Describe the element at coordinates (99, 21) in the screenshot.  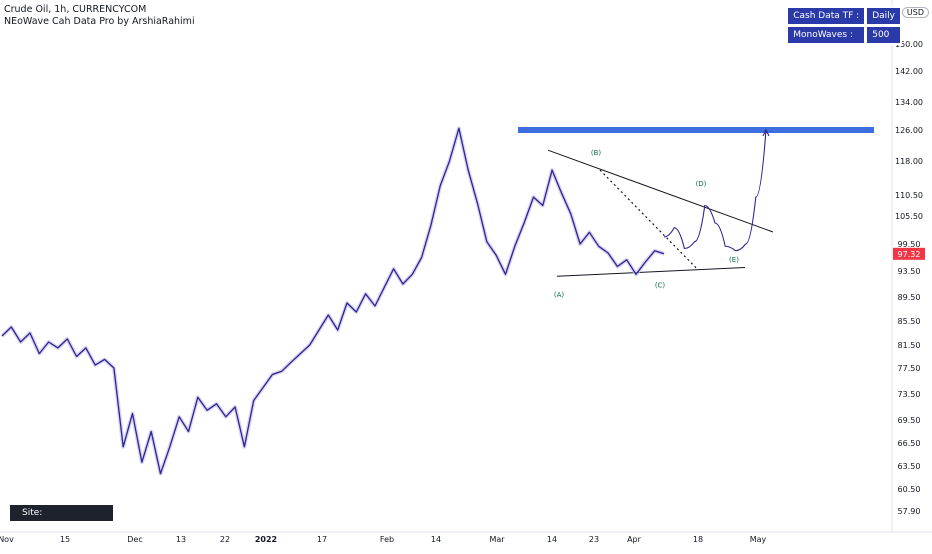
I see `indicator-title: NEoWave Cah Data Pro by ArshiaRahimi` at that location.